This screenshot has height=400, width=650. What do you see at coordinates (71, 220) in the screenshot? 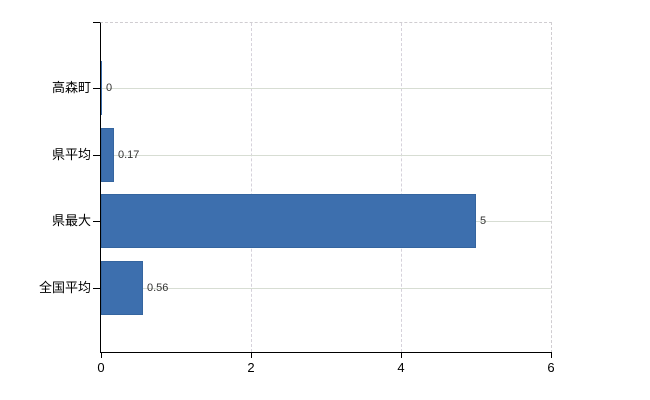
I see `category-label: 県最大` at bounding box center [71, 220].